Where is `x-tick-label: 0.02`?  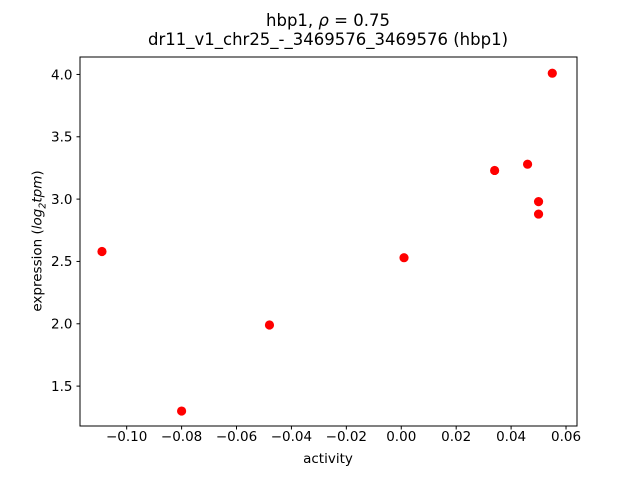 x-tick-label: 0.02 is located at coordinates (456, 437).